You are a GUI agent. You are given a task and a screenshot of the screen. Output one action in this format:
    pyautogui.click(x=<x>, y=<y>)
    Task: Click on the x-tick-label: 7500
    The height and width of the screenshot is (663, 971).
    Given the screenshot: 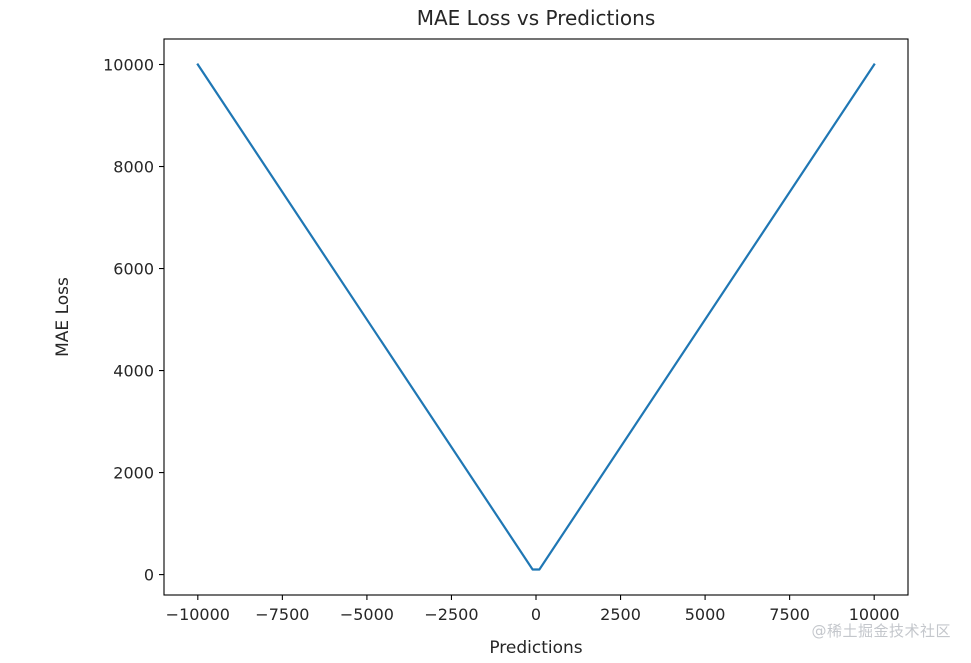 What is the action you would take?
    pyautogui.click(x=789, y=614)
    